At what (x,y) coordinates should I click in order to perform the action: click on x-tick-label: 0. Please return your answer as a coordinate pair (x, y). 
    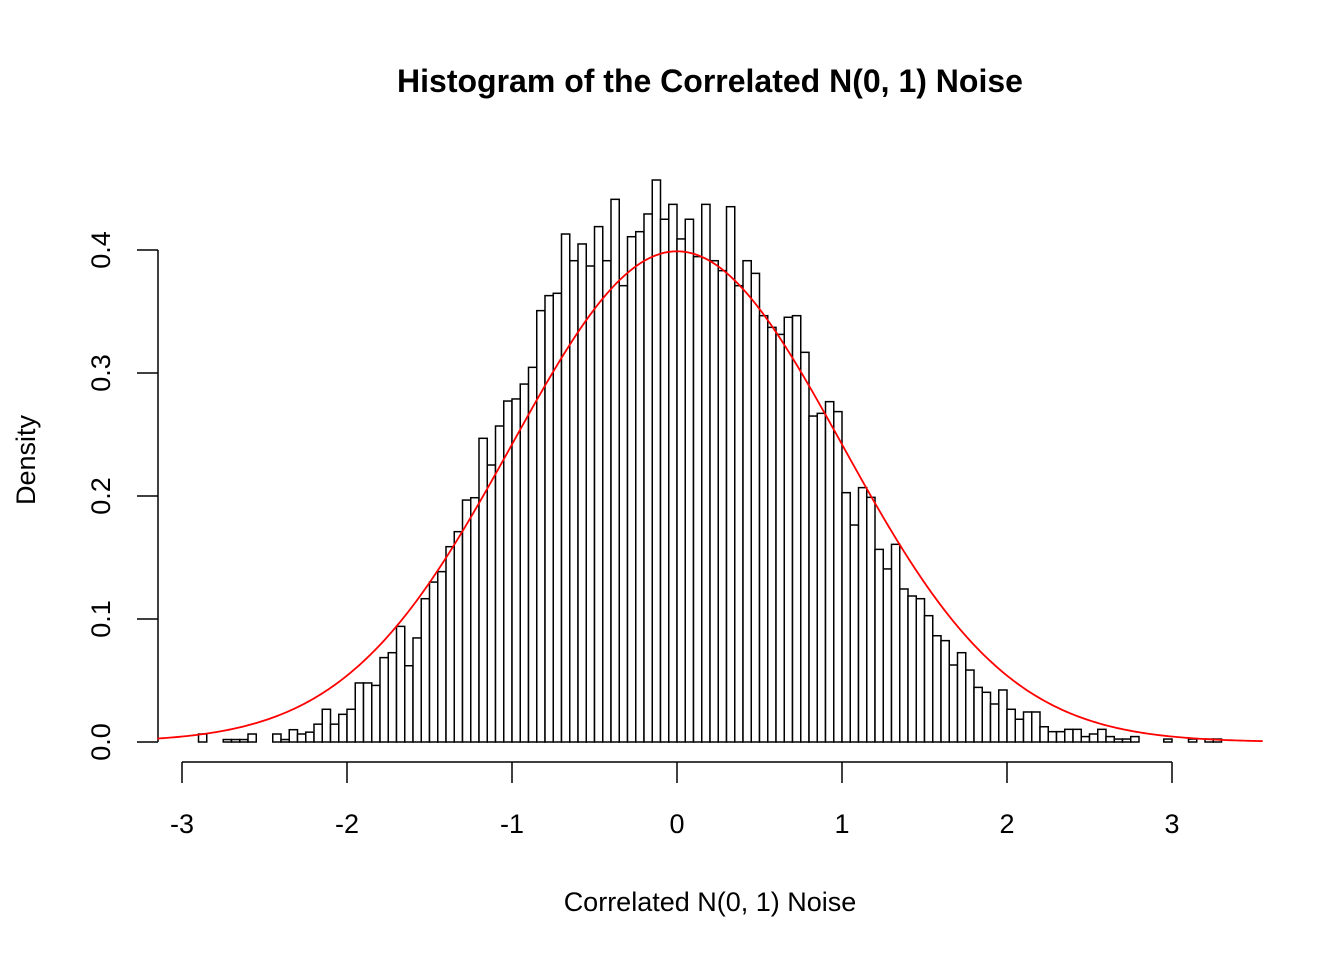
    Looking at the image, I should click on (676, 824).